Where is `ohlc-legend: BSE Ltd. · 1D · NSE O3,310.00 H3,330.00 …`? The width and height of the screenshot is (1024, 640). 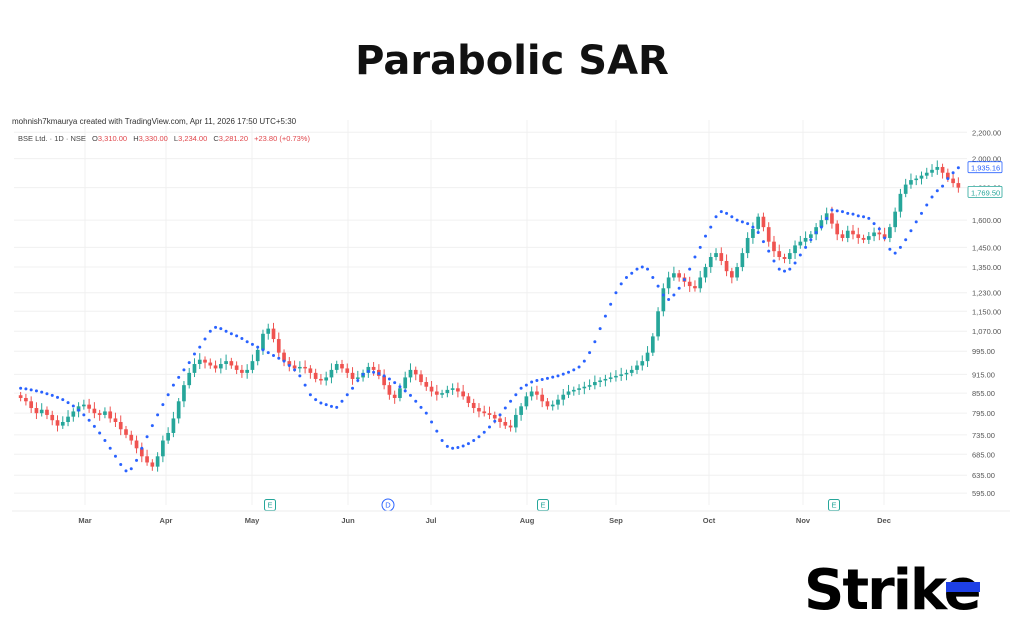
ohlc-legend: BSE Ltd. · 1D · NSE O3,310.00 H3,330.00 … is located at coordinates (164, 138).